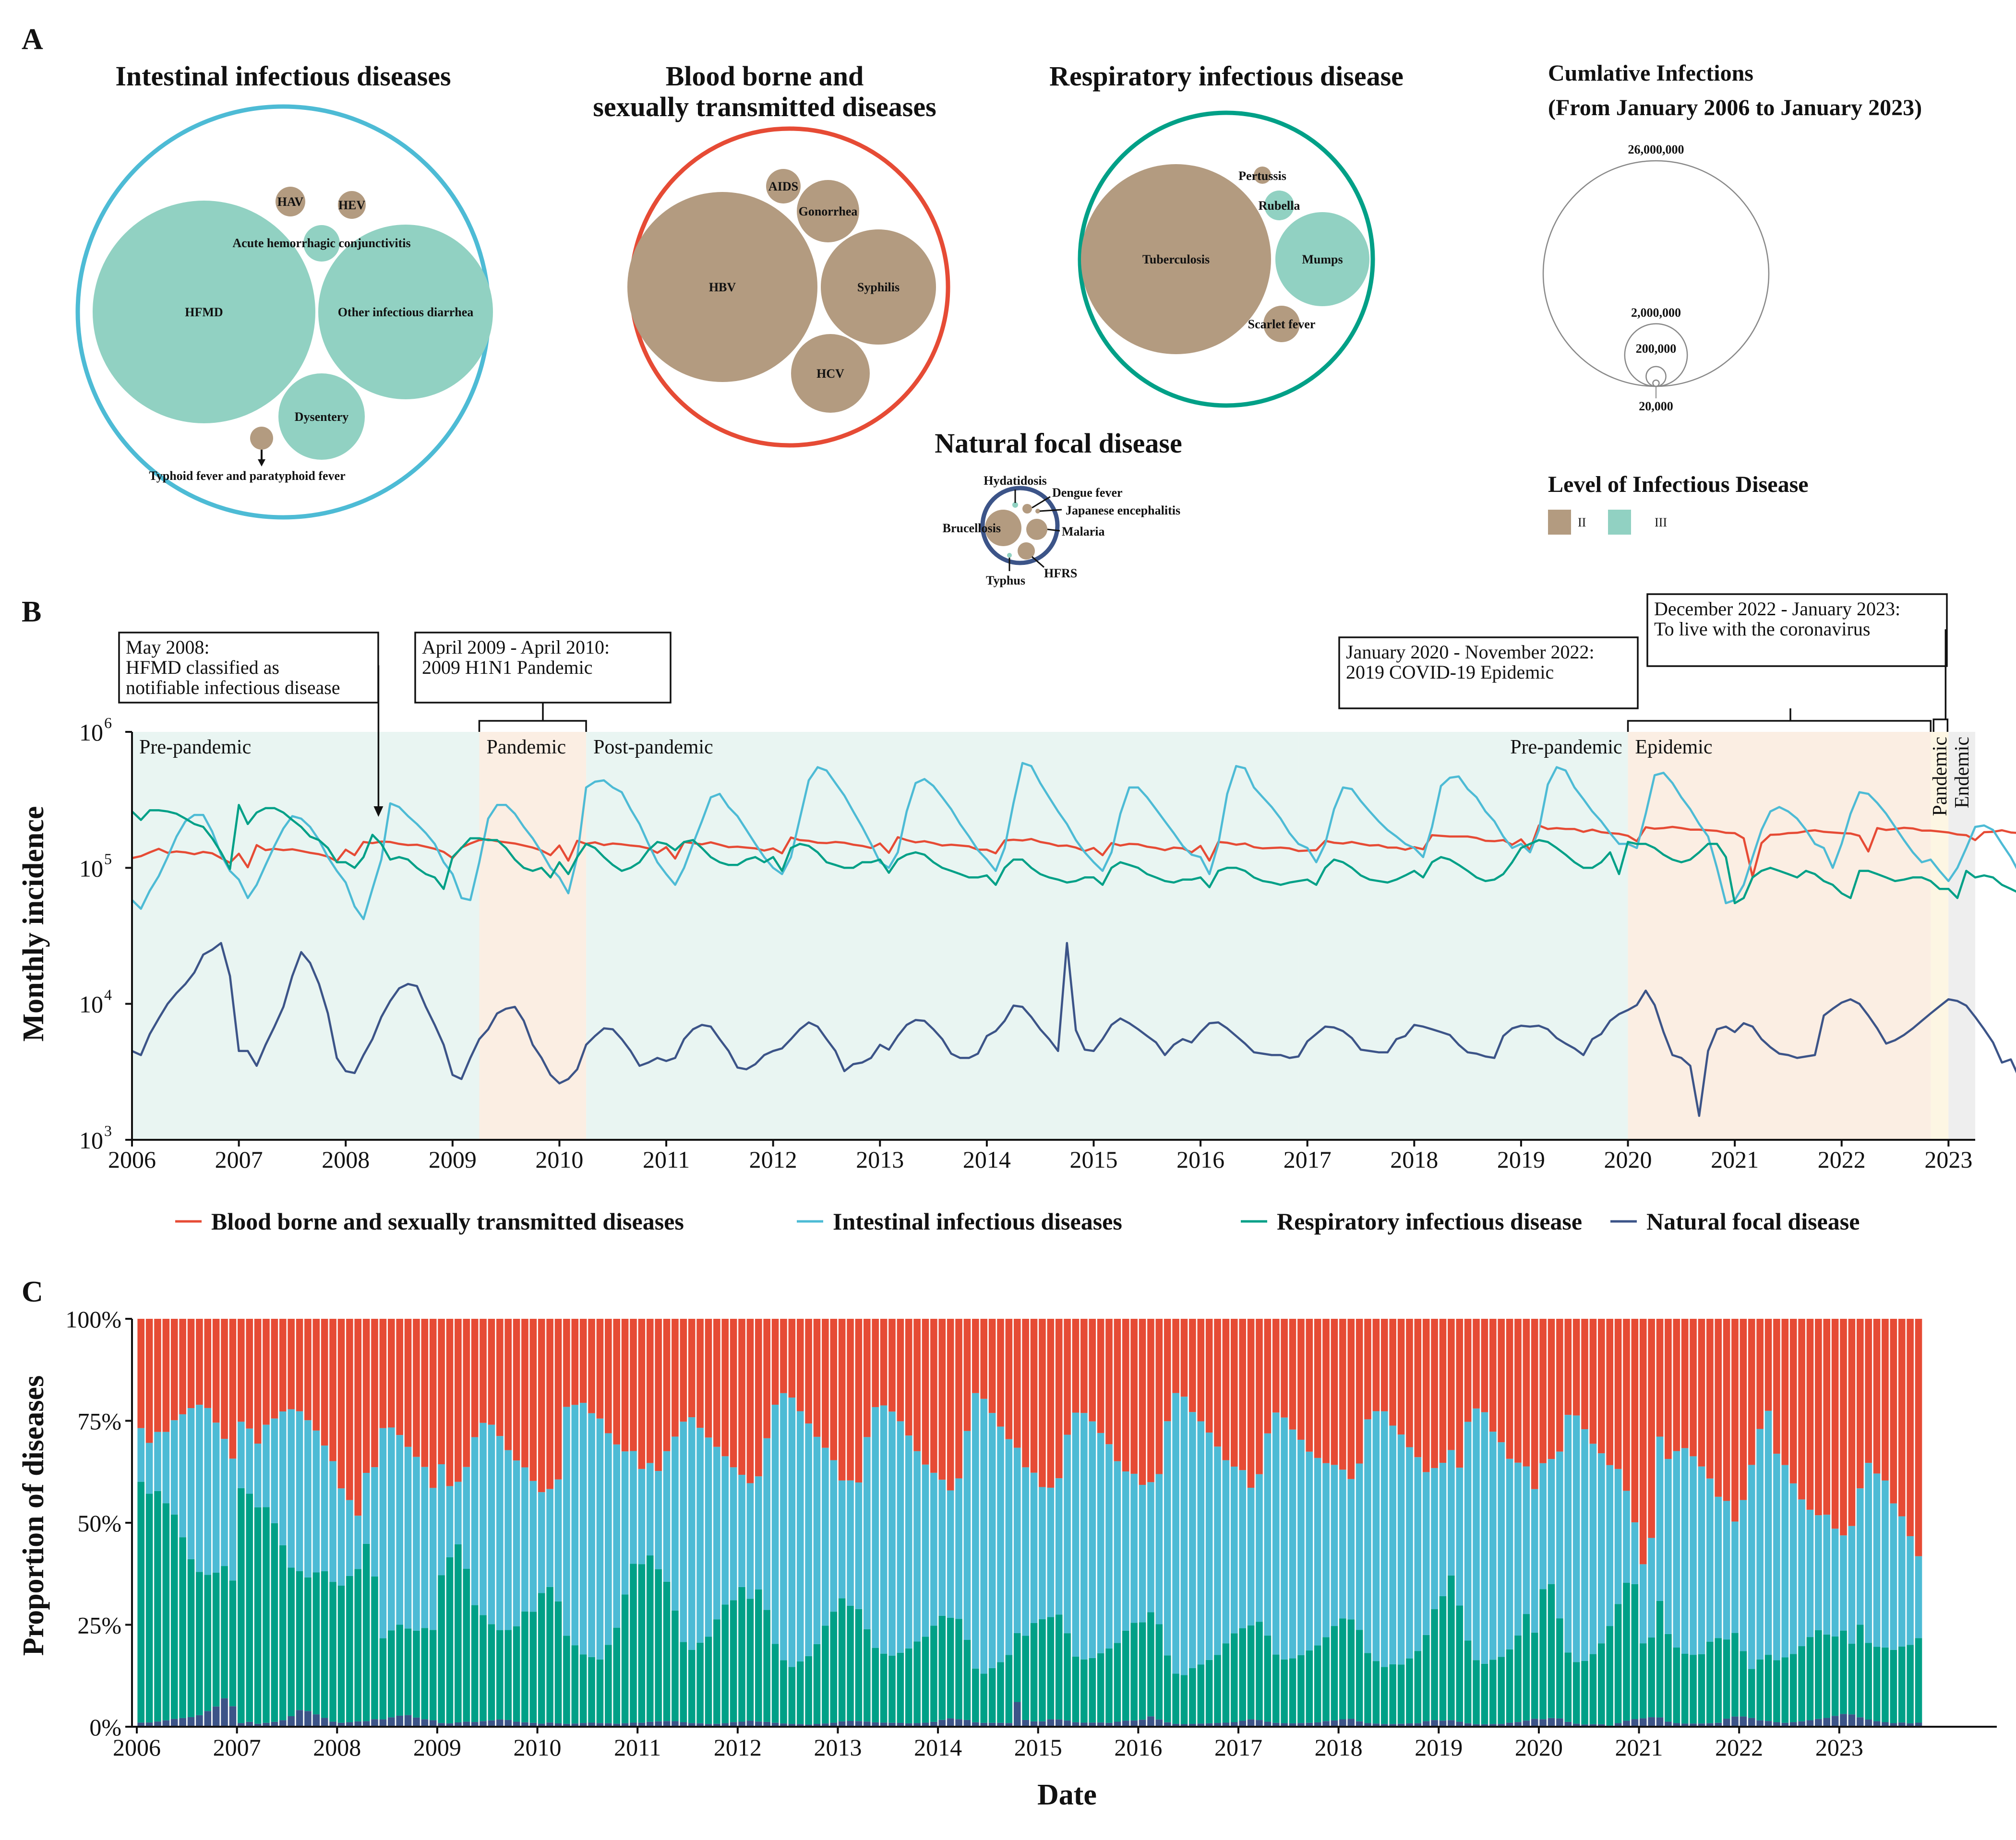 The width and height of the screenshot is (2016, 1840). What do you see at coordinates (1282, 324) in the screenshot?
I see `label-scarlet-fever: Scarlet fever` at bounding box center [1282, 324].